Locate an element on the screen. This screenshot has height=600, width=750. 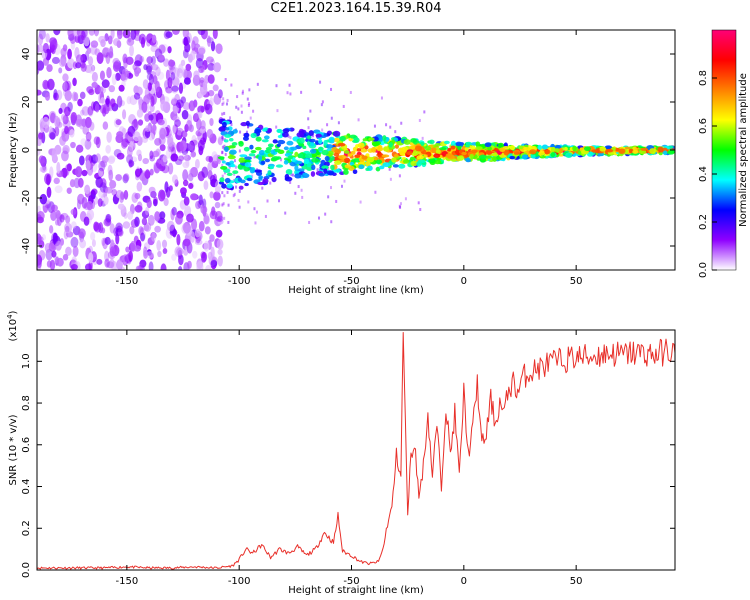
y-tick-label: -20 is located at coordinates (26, 198).